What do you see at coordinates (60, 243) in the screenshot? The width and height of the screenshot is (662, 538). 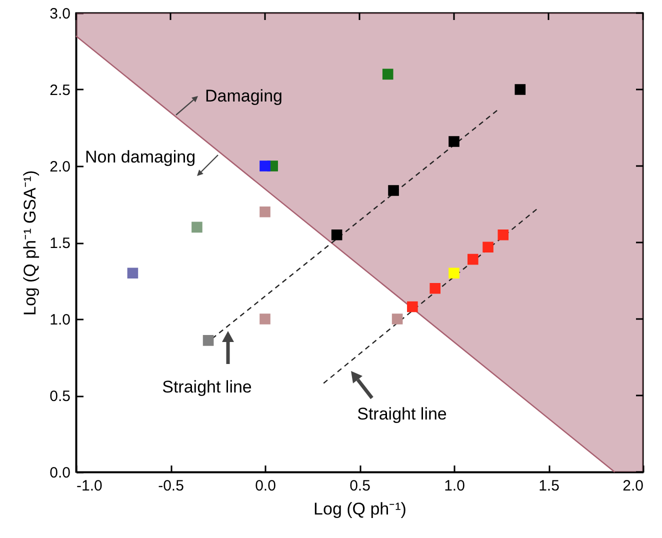 I see `y-tick-label: 1.5` at bounding box center [60, 243].